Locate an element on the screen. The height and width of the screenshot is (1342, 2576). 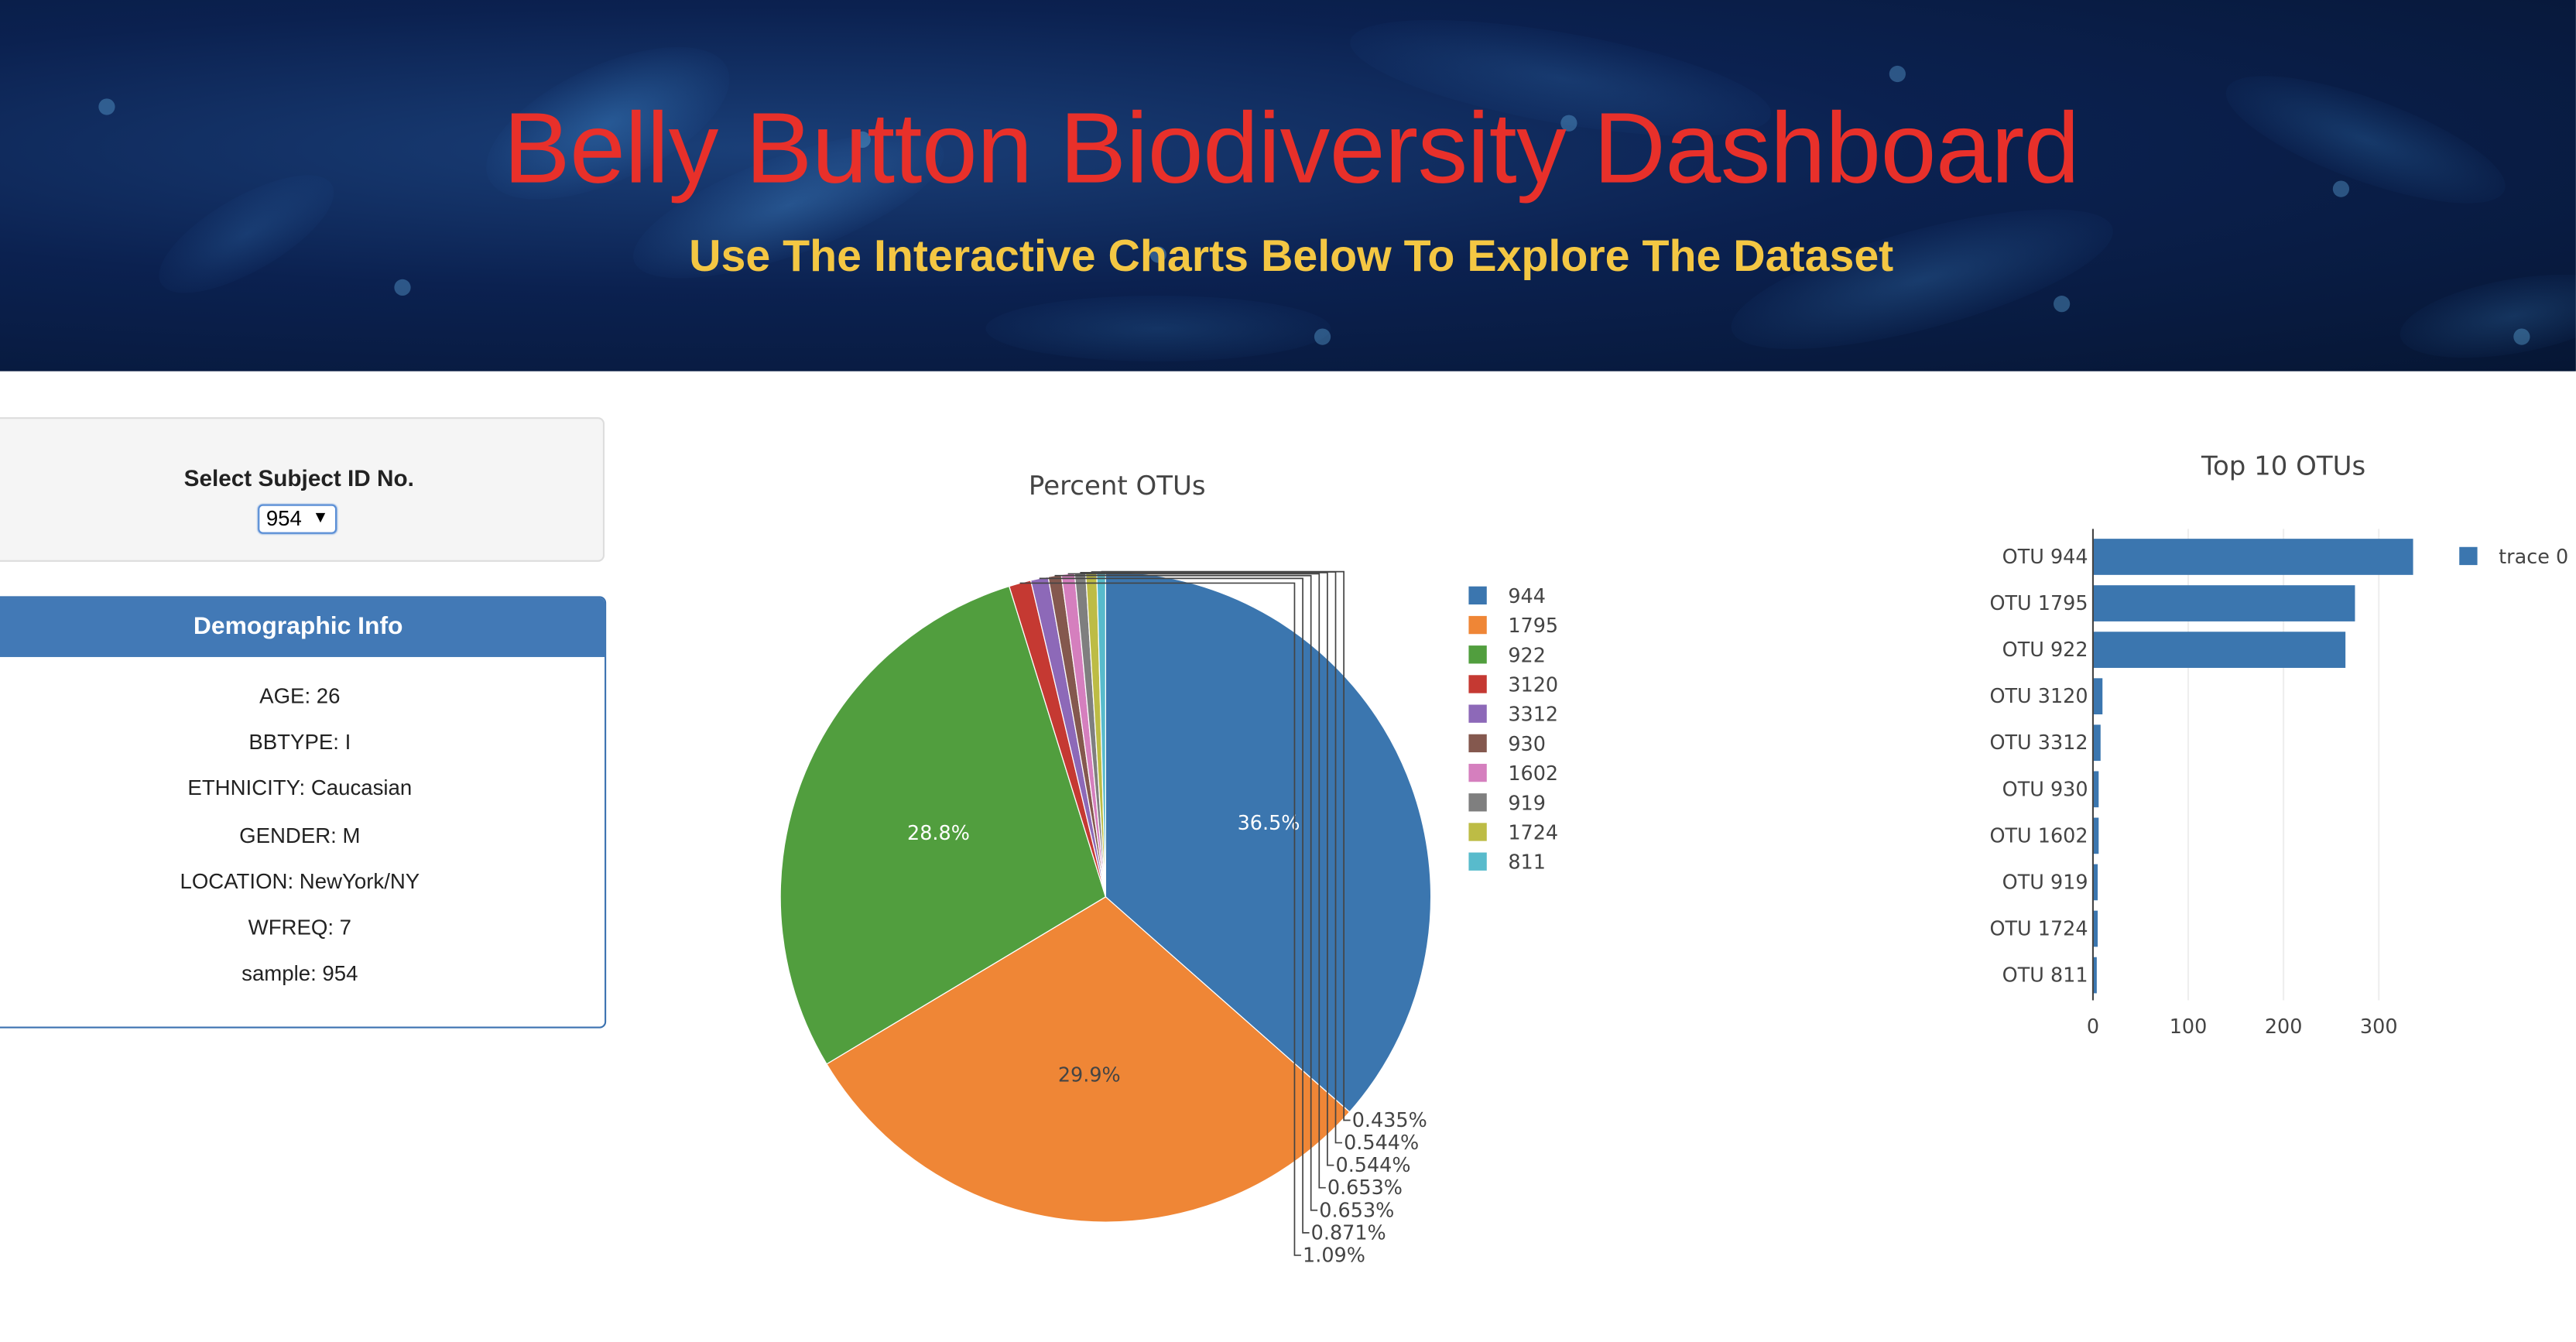
pie-label-922: 28.8% is located at coordinates (939, 833).